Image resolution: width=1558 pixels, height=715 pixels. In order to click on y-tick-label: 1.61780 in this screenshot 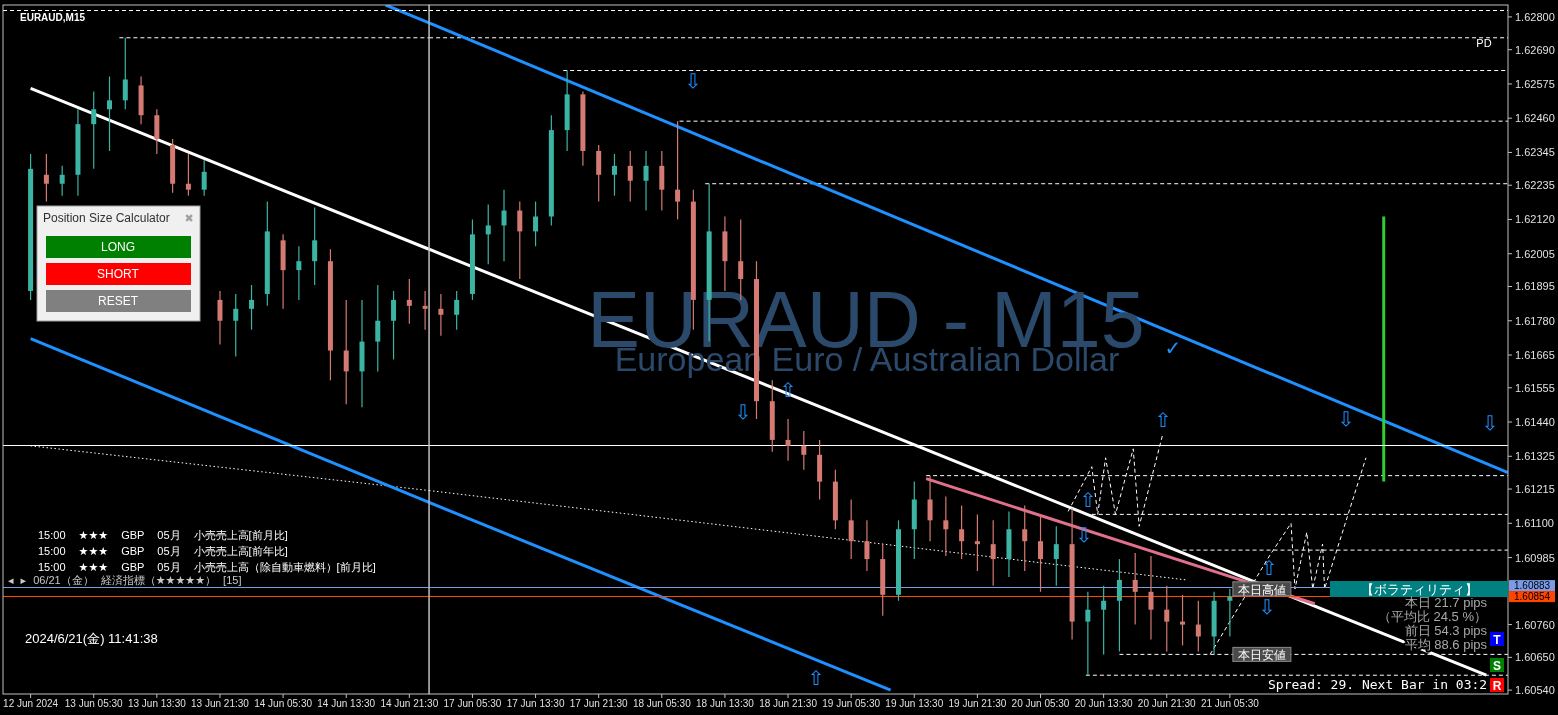, I will do `click(1535, 320)`.